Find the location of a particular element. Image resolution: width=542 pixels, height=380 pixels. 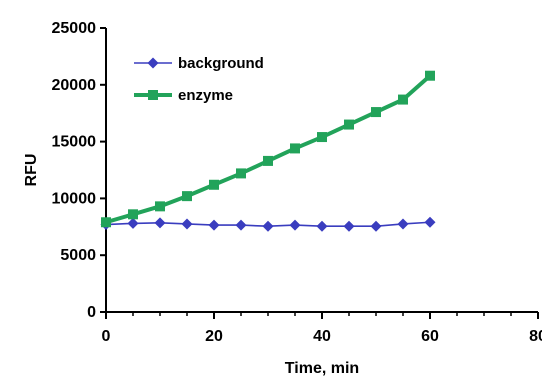

x-tick-label: 20 is located at coordinates (214, 336).